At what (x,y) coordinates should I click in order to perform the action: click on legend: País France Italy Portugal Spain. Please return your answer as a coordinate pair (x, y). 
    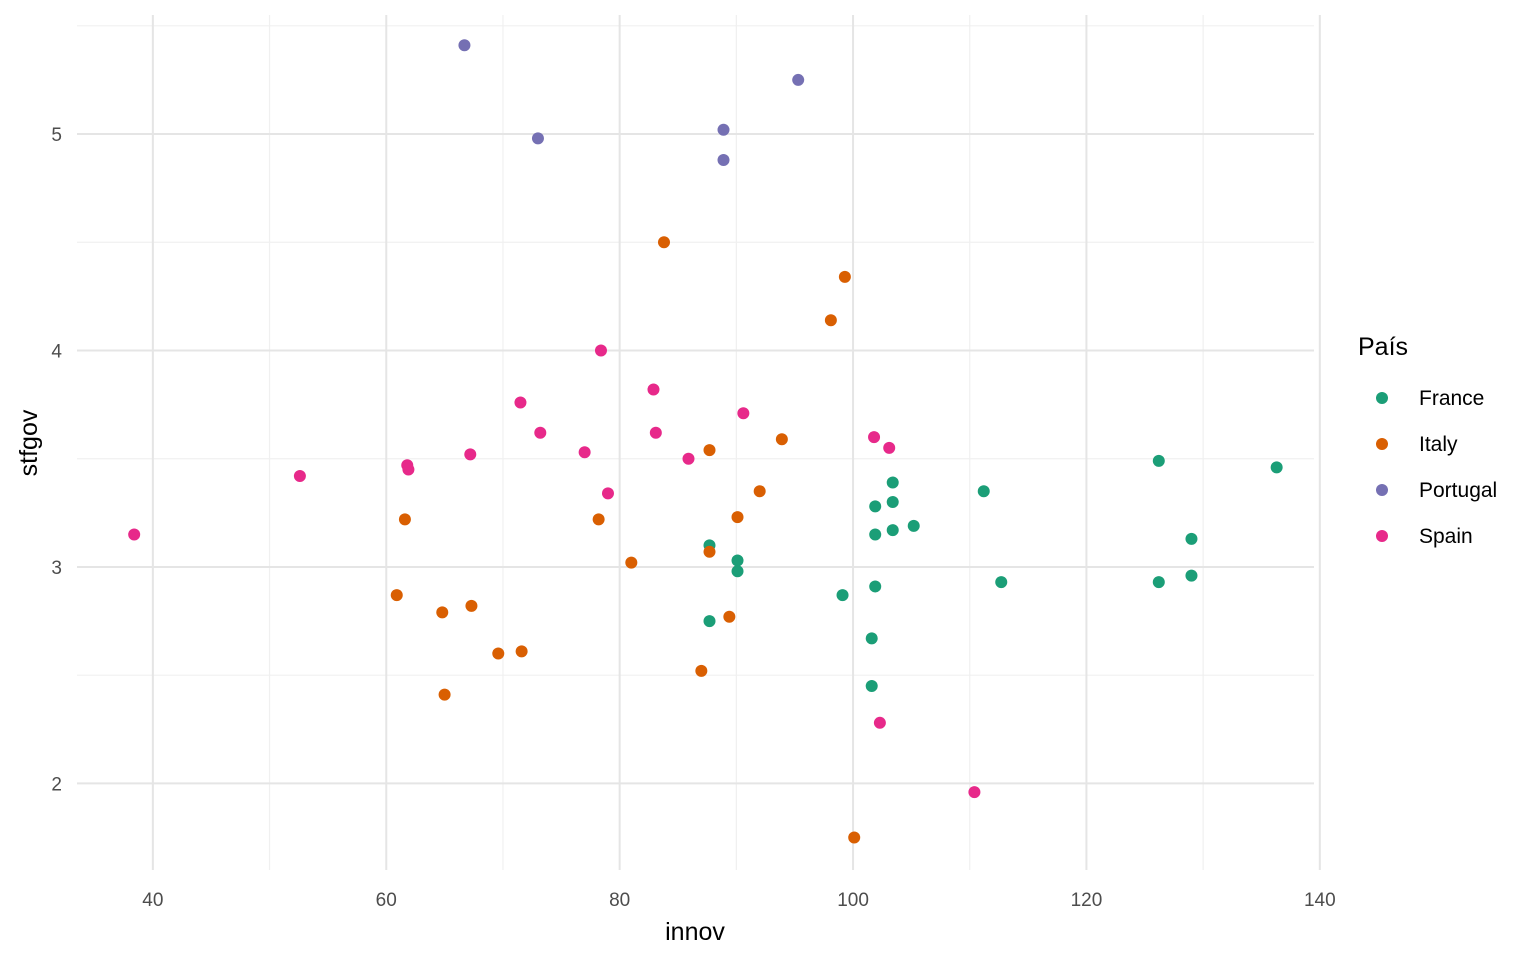
    Looking at the image, I should click on (1427, 440).